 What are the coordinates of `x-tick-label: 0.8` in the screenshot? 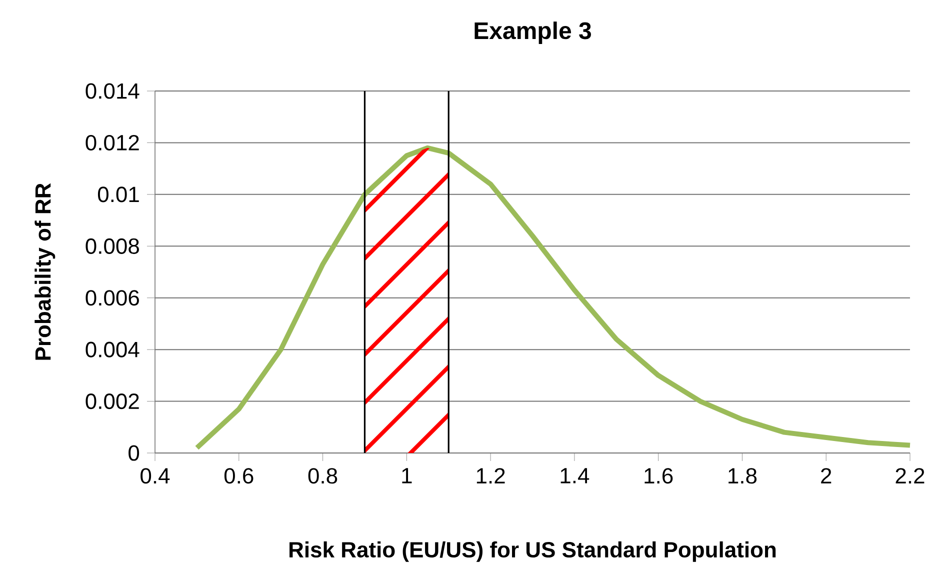 It's located at (323, 476).